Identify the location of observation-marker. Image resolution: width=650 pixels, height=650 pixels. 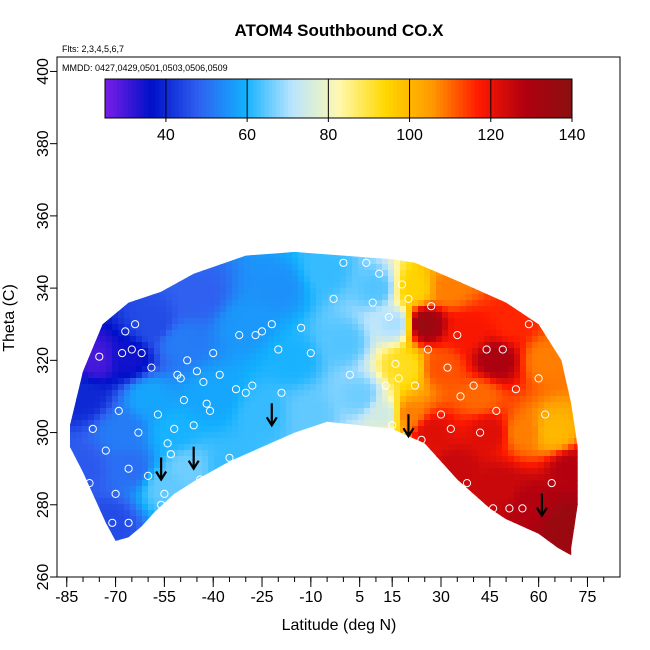
(450, 428).